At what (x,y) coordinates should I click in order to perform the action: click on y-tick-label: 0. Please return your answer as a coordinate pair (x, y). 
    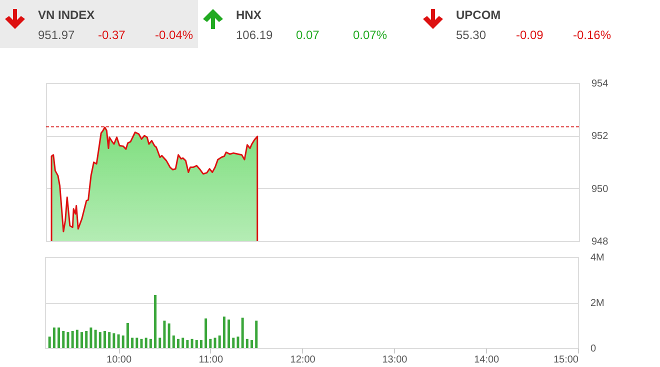
    Looking at the image, I should click on (593, 349).